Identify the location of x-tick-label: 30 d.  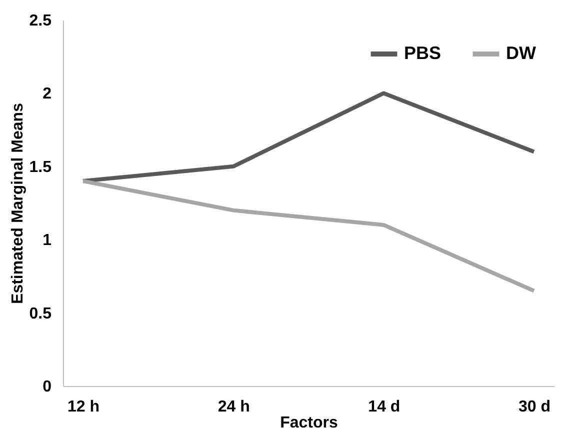
(534, 407).